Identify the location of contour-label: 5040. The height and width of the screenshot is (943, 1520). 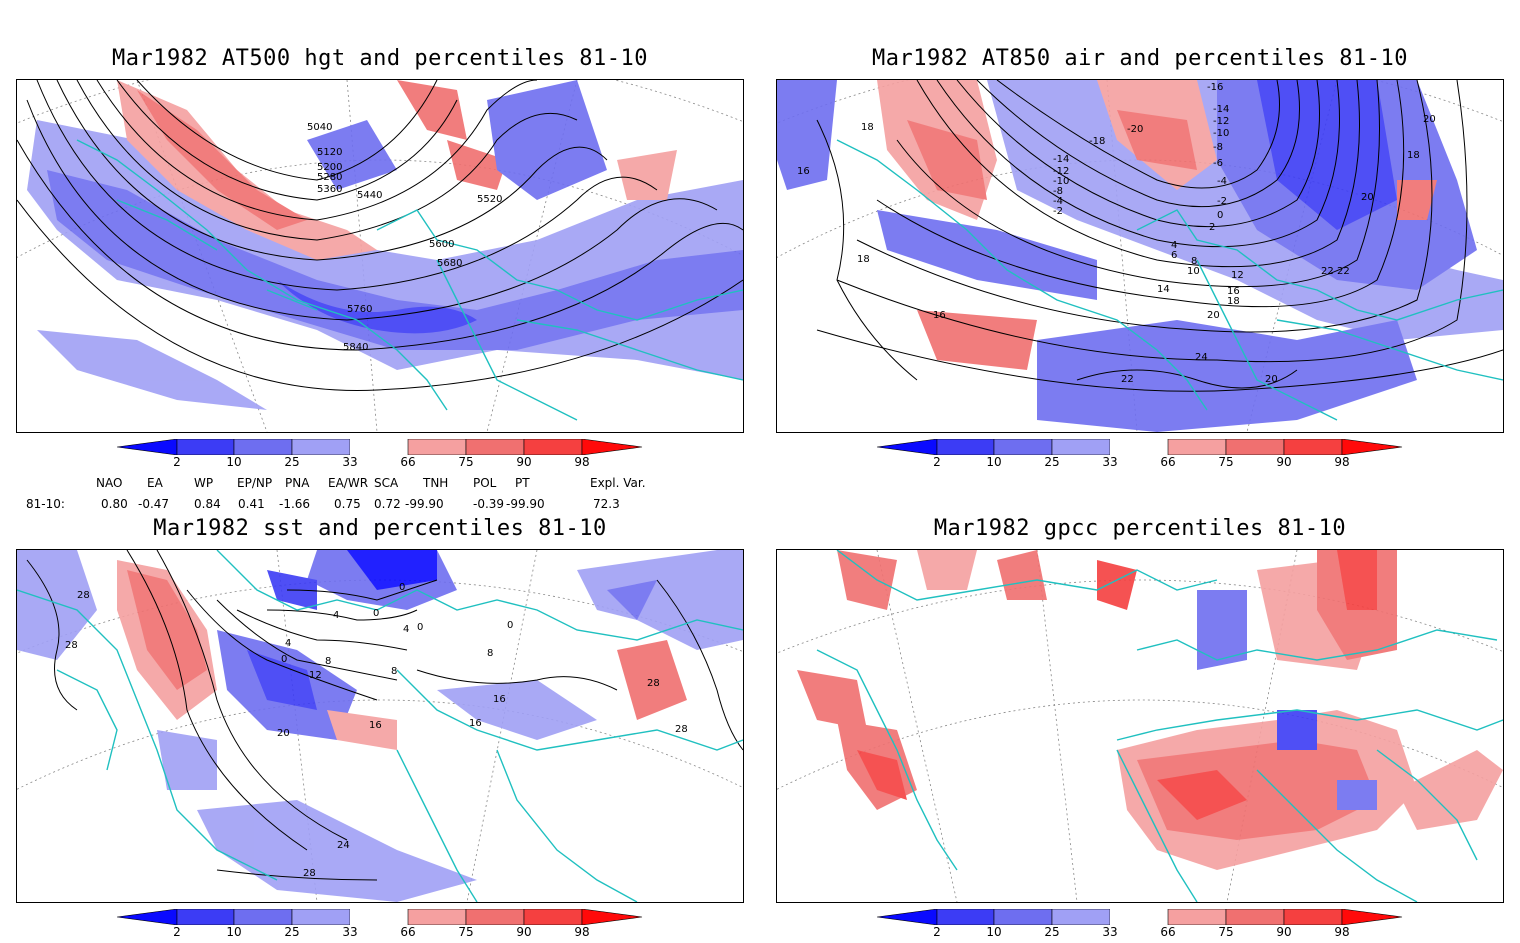
(319, 127).